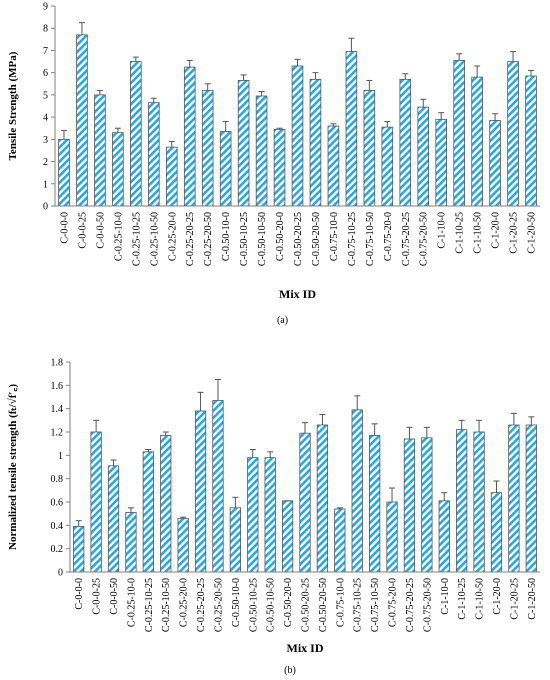  What do you see at coordinates (306, 605) in the screenshot?
I see `x-tick-label: C-0.50-20-25` at bounding box center [306, 605].